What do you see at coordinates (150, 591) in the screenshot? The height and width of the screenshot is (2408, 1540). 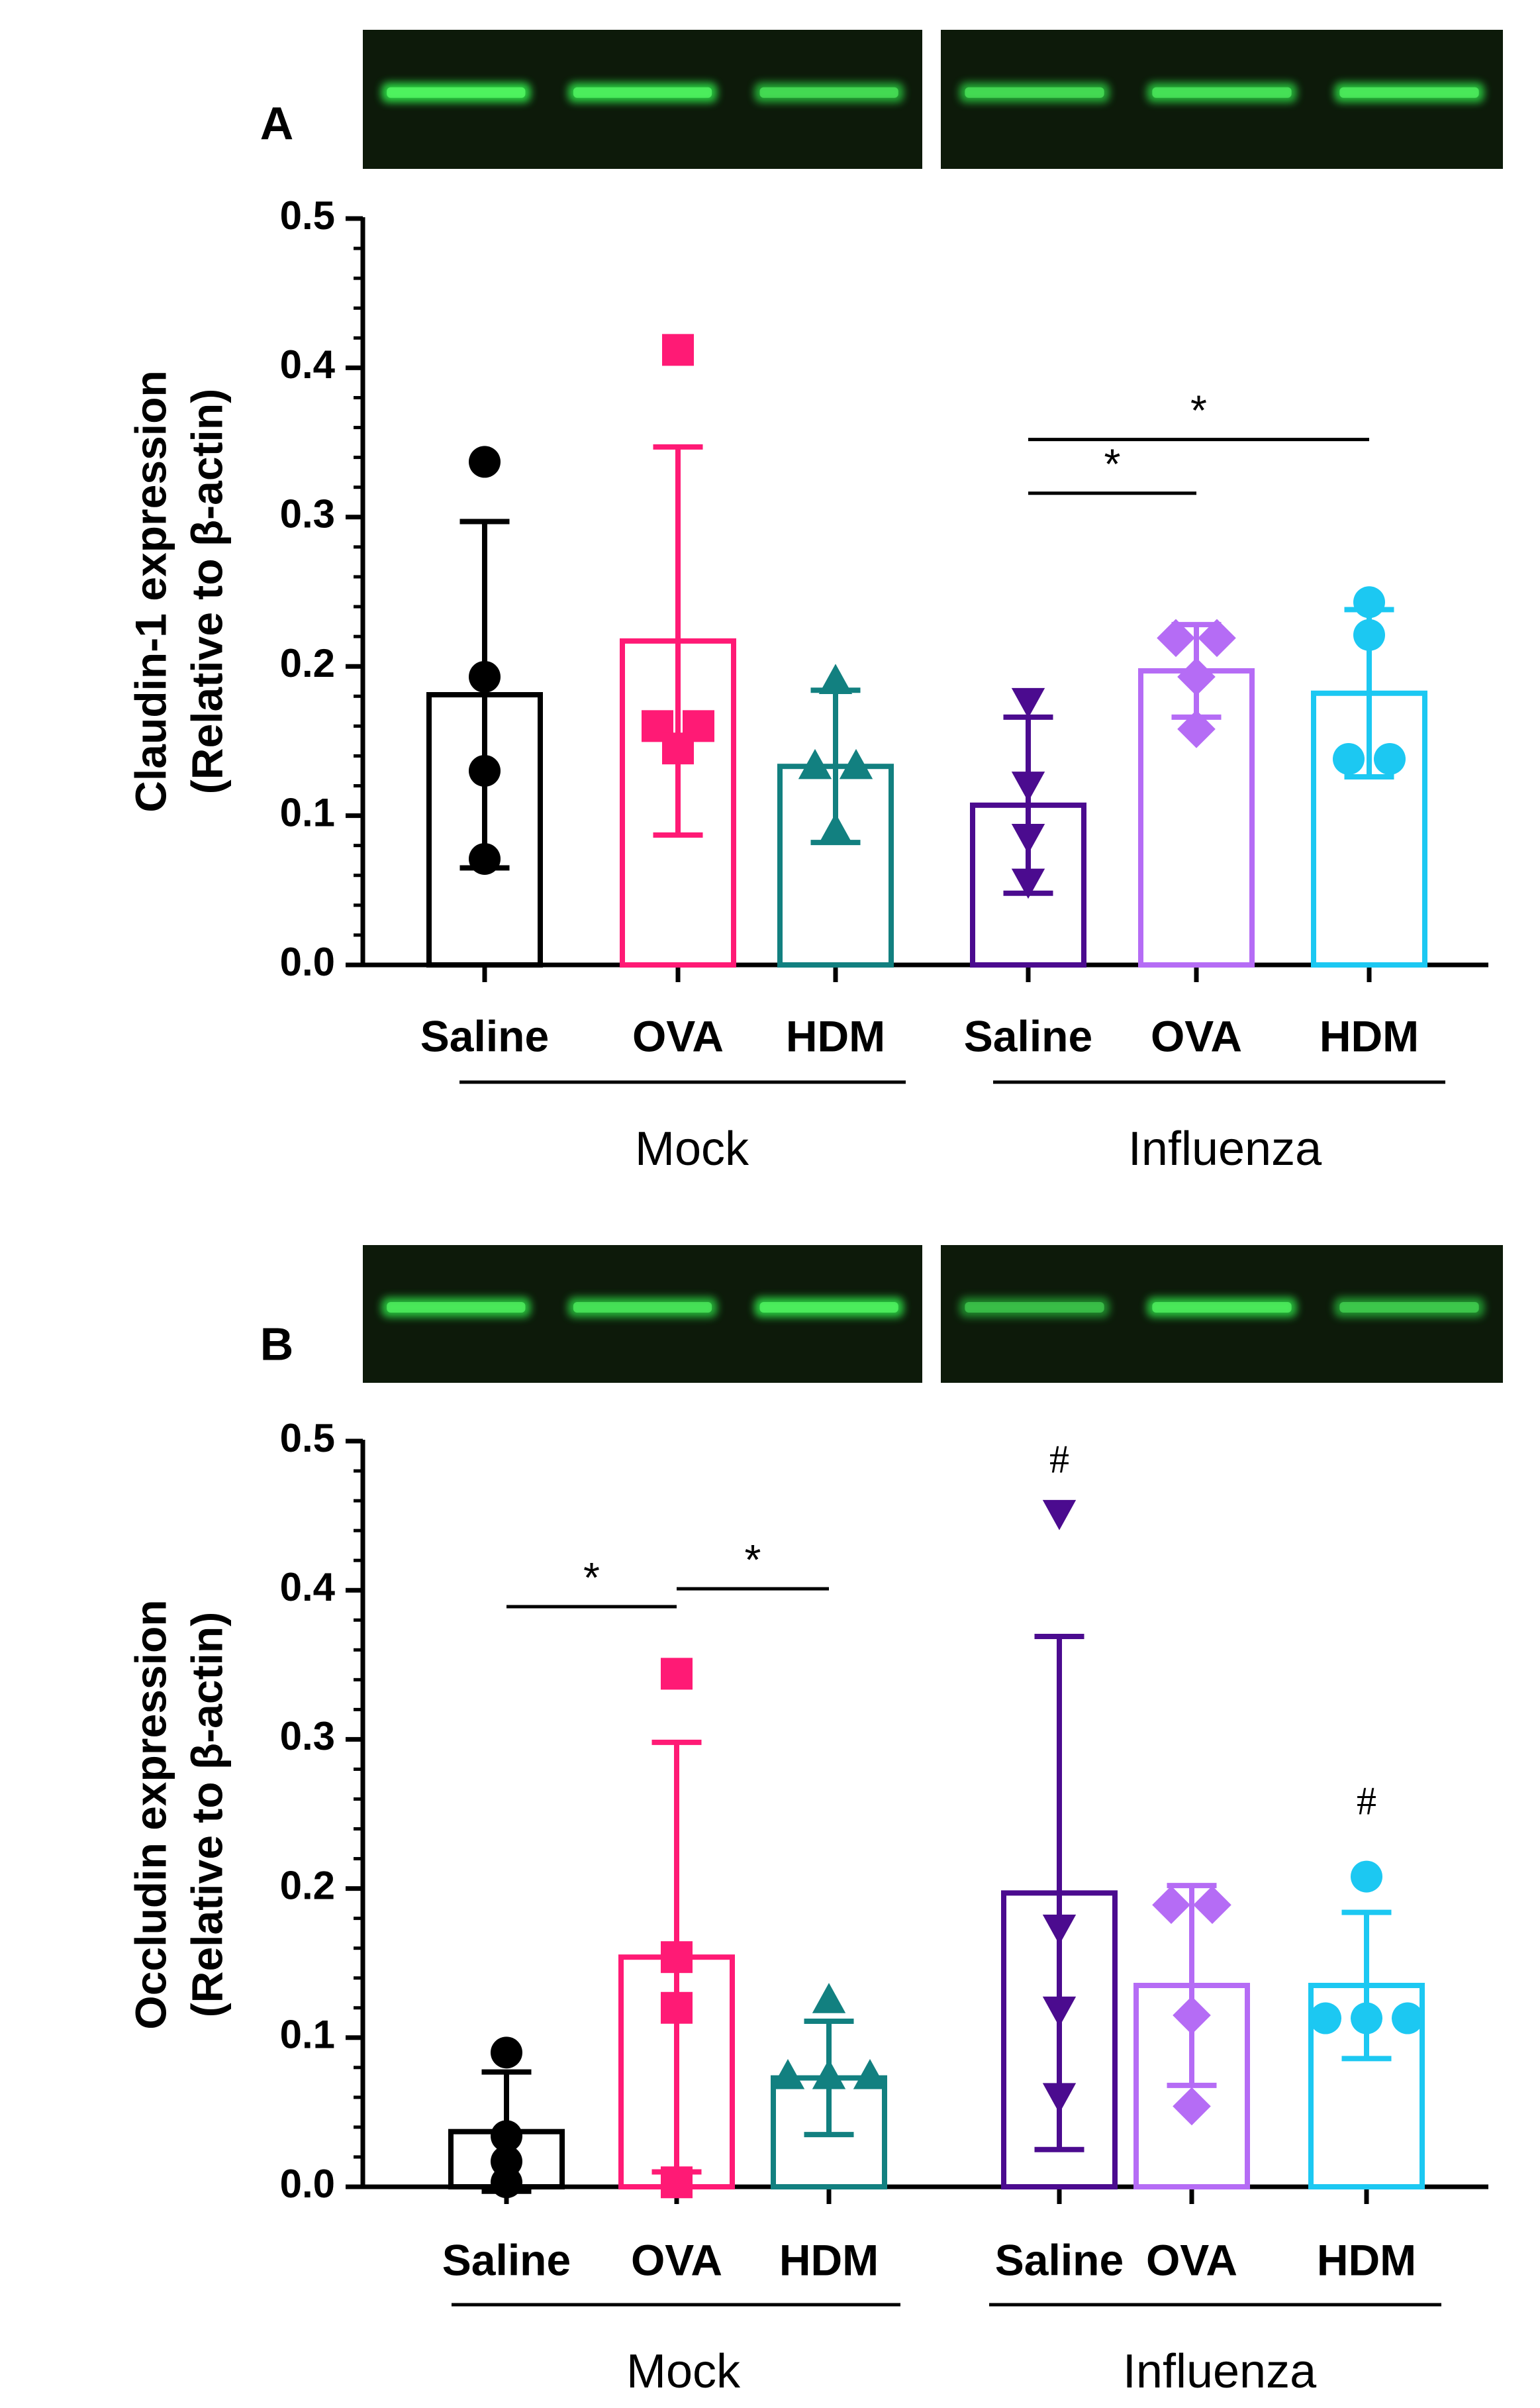 I see `y-axis-label: Claudin-1 expression` at bounding box center [150, 591].